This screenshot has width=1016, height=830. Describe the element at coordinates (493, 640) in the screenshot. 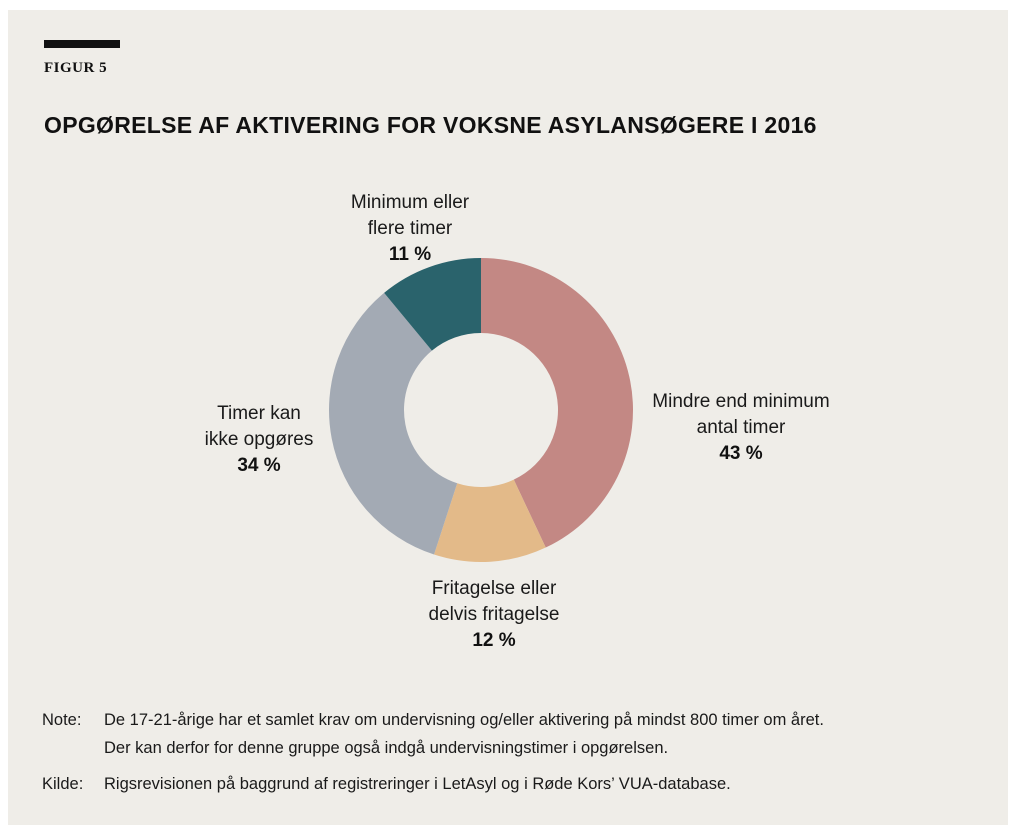

I see `slice-percent-label: 12 %` at that location.